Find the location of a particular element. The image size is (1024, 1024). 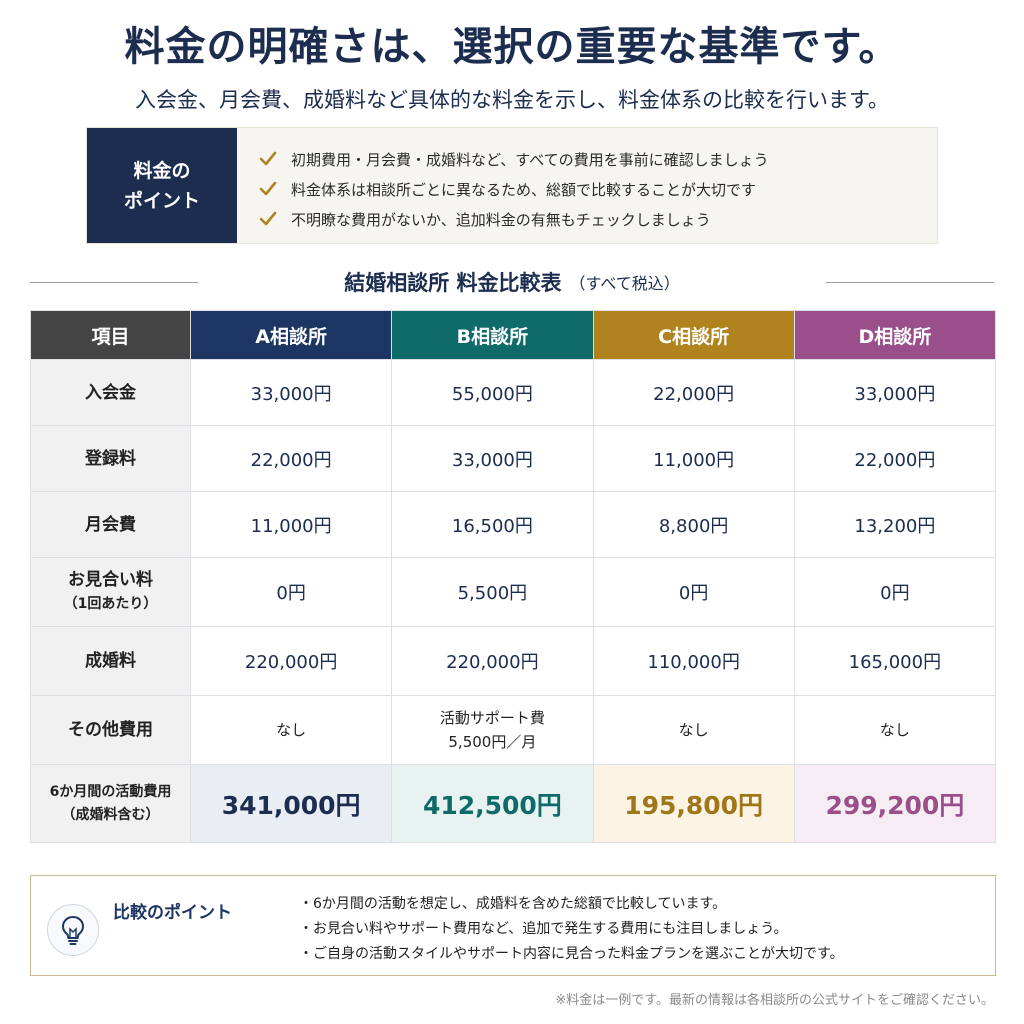

table-cell: 5,500円 is located at coordinates (492, 592).